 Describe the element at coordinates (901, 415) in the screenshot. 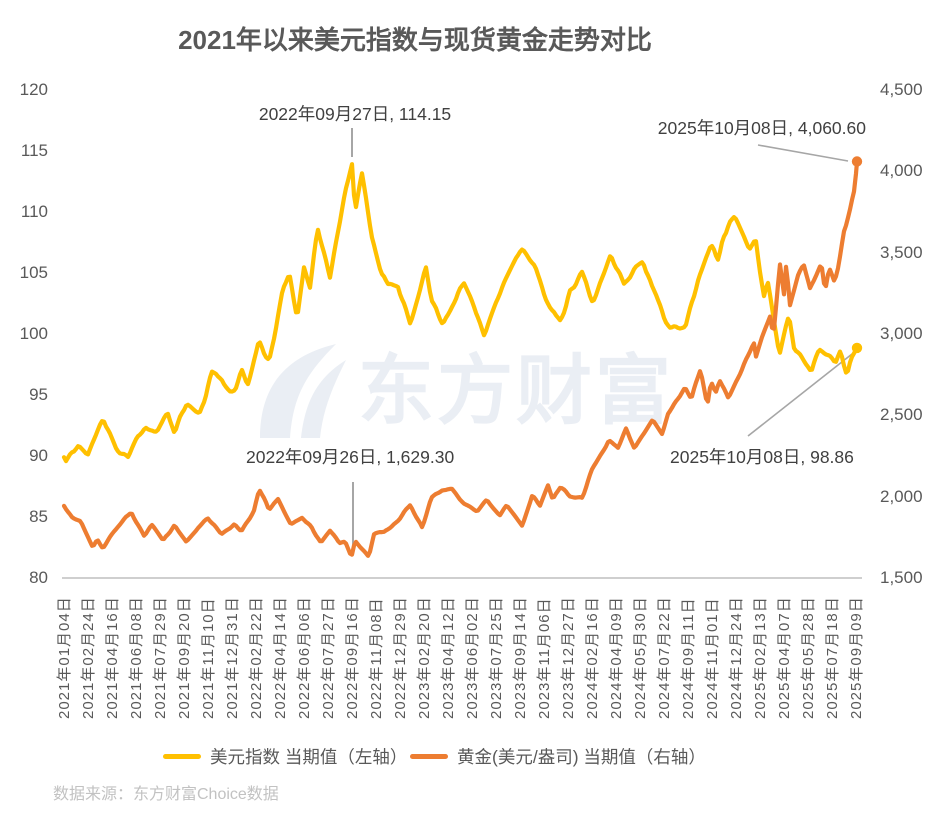

I see `right-axis-tick: 2,500` at that location.